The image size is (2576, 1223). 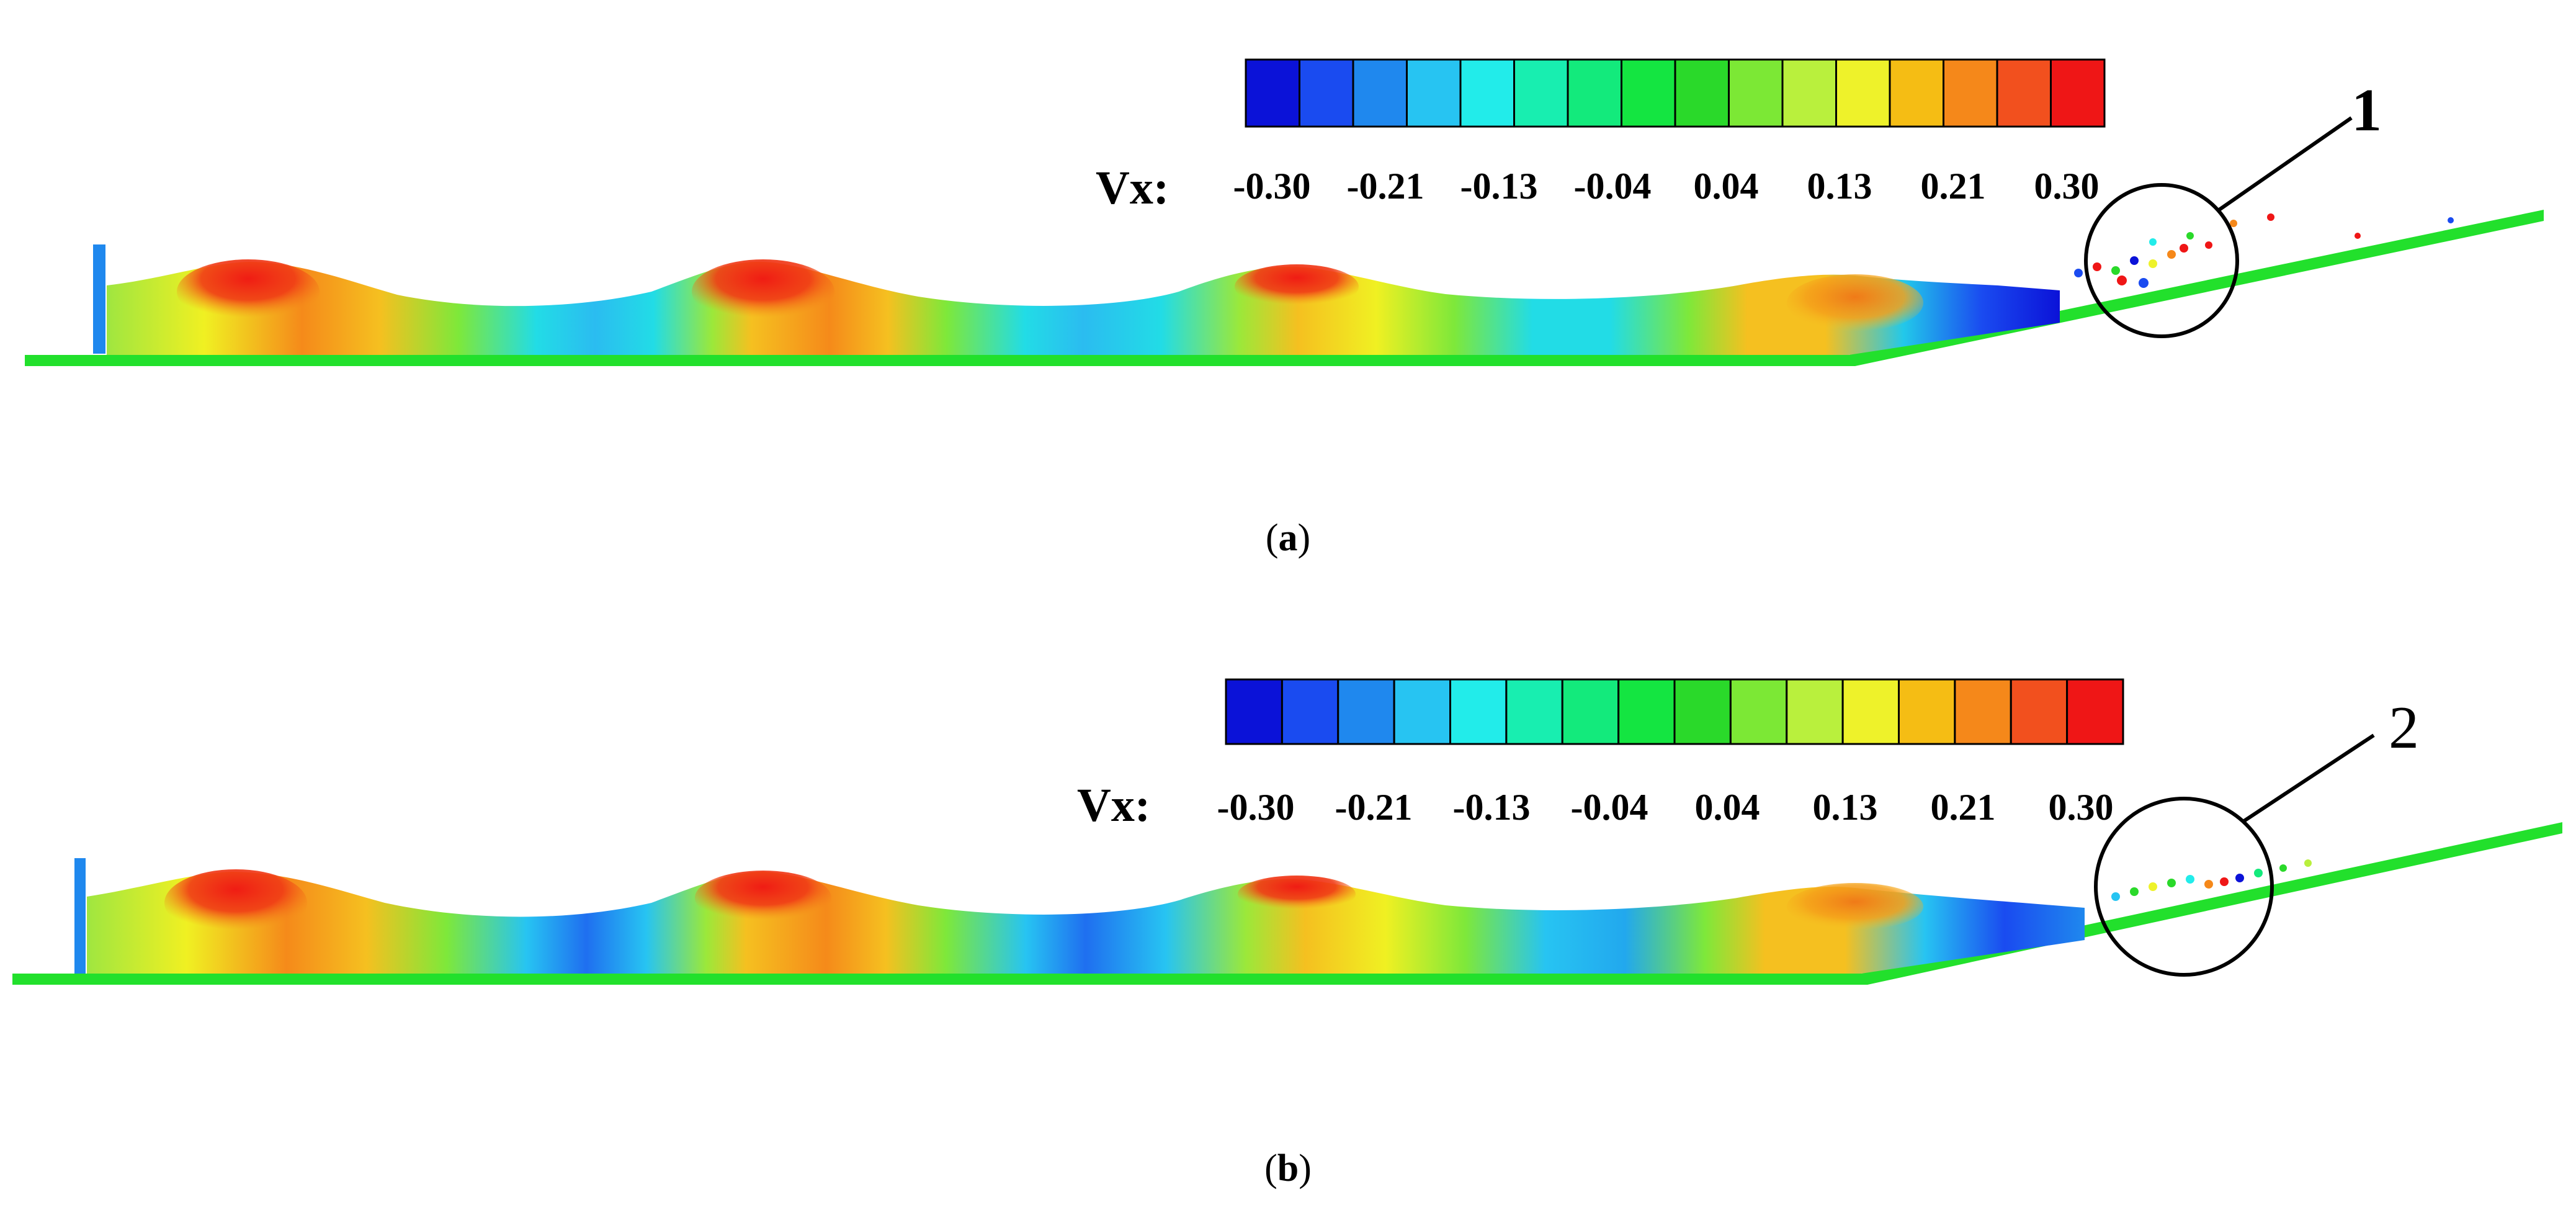 I want to click on panel-b-colorbar-tick-label: -0.04, so click(x=1609, y=807).